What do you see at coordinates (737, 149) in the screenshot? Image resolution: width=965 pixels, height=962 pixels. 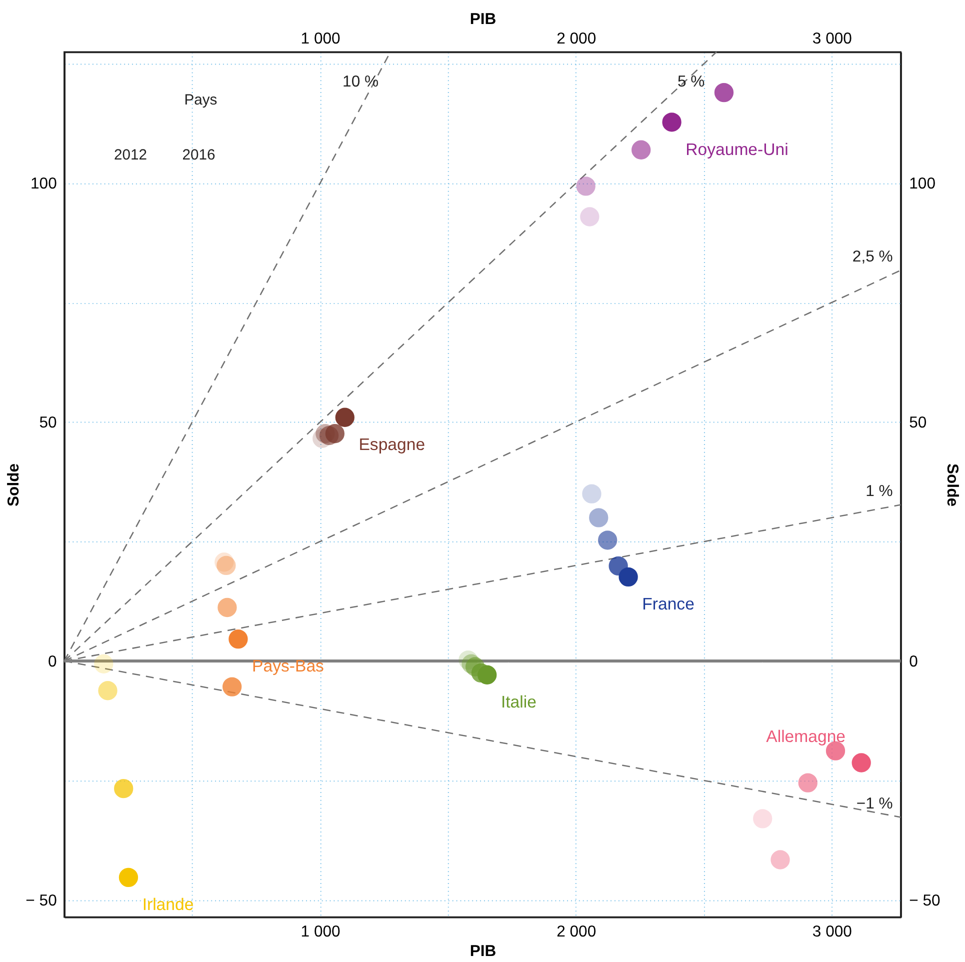 I see `series-label: Royaume-Uni` at bounding box center [737, 149].